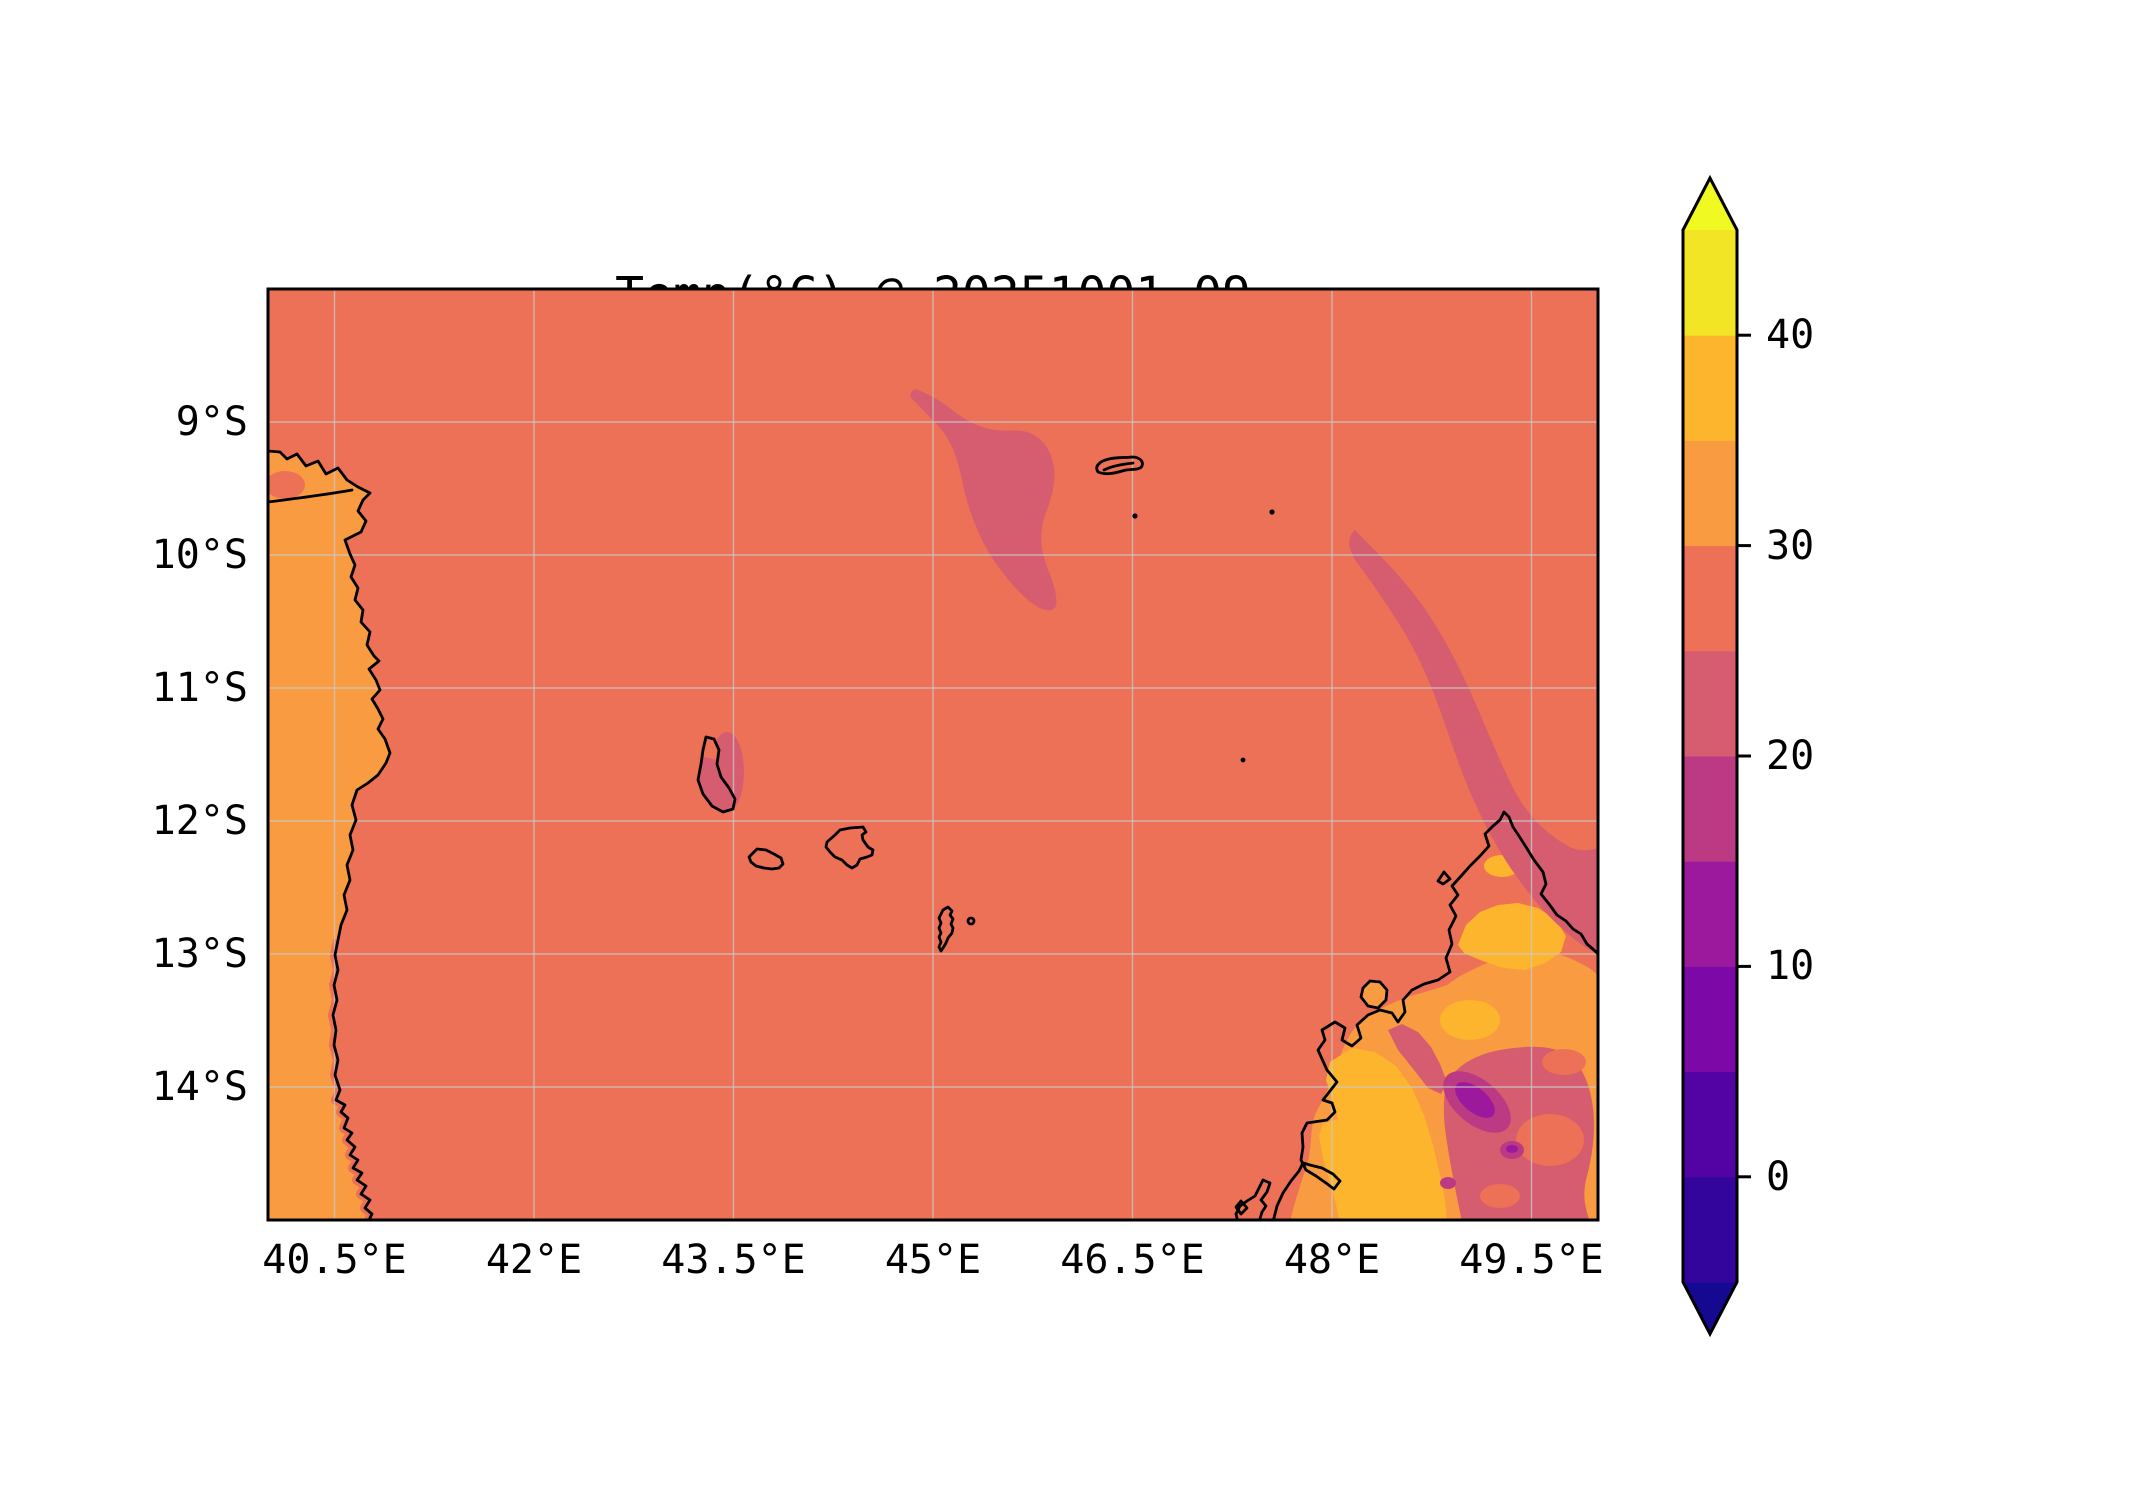  I want to click on aldabra-atoll-outline, so click(1119, 465).